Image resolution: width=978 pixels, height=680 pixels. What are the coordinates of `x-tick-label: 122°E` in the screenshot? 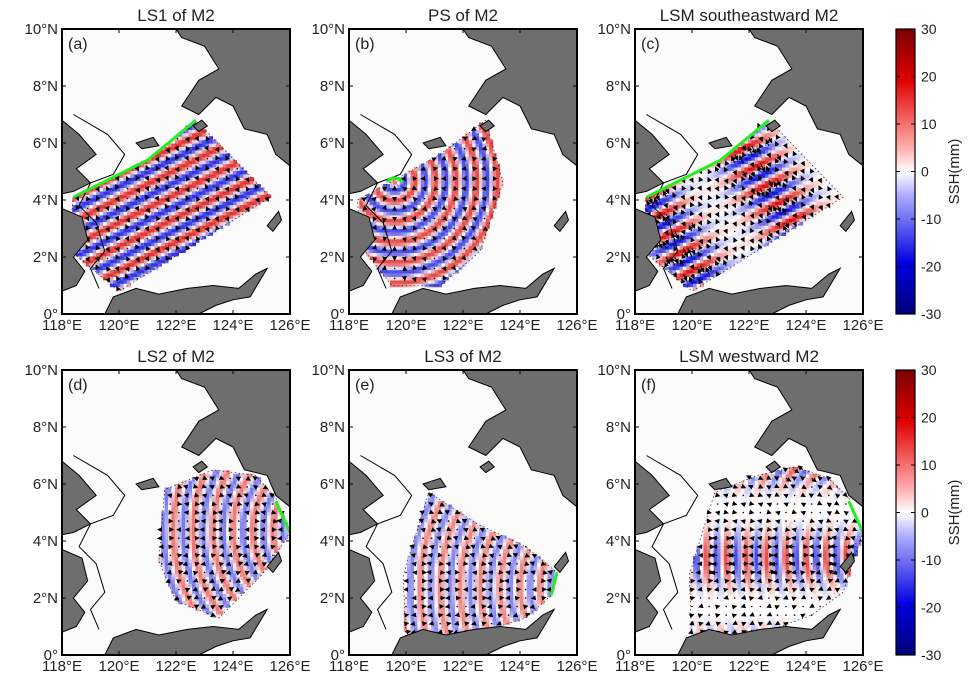 It's located at (462, 325).